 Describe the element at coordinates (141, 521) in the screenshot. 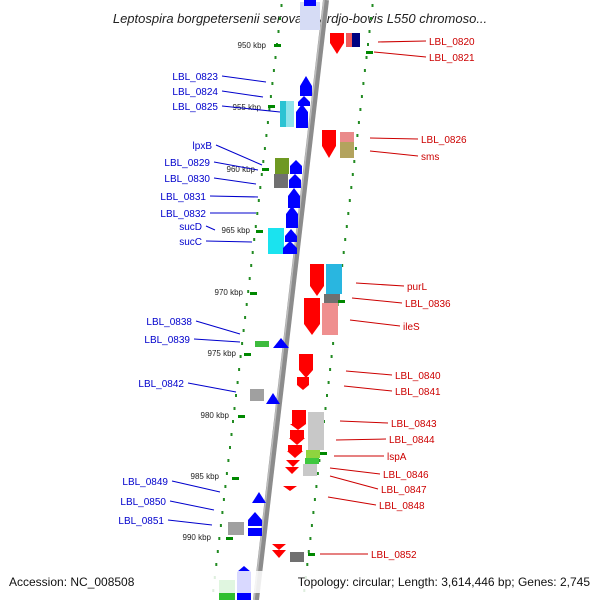

I see `gene-label: LBL_0851` at that location.